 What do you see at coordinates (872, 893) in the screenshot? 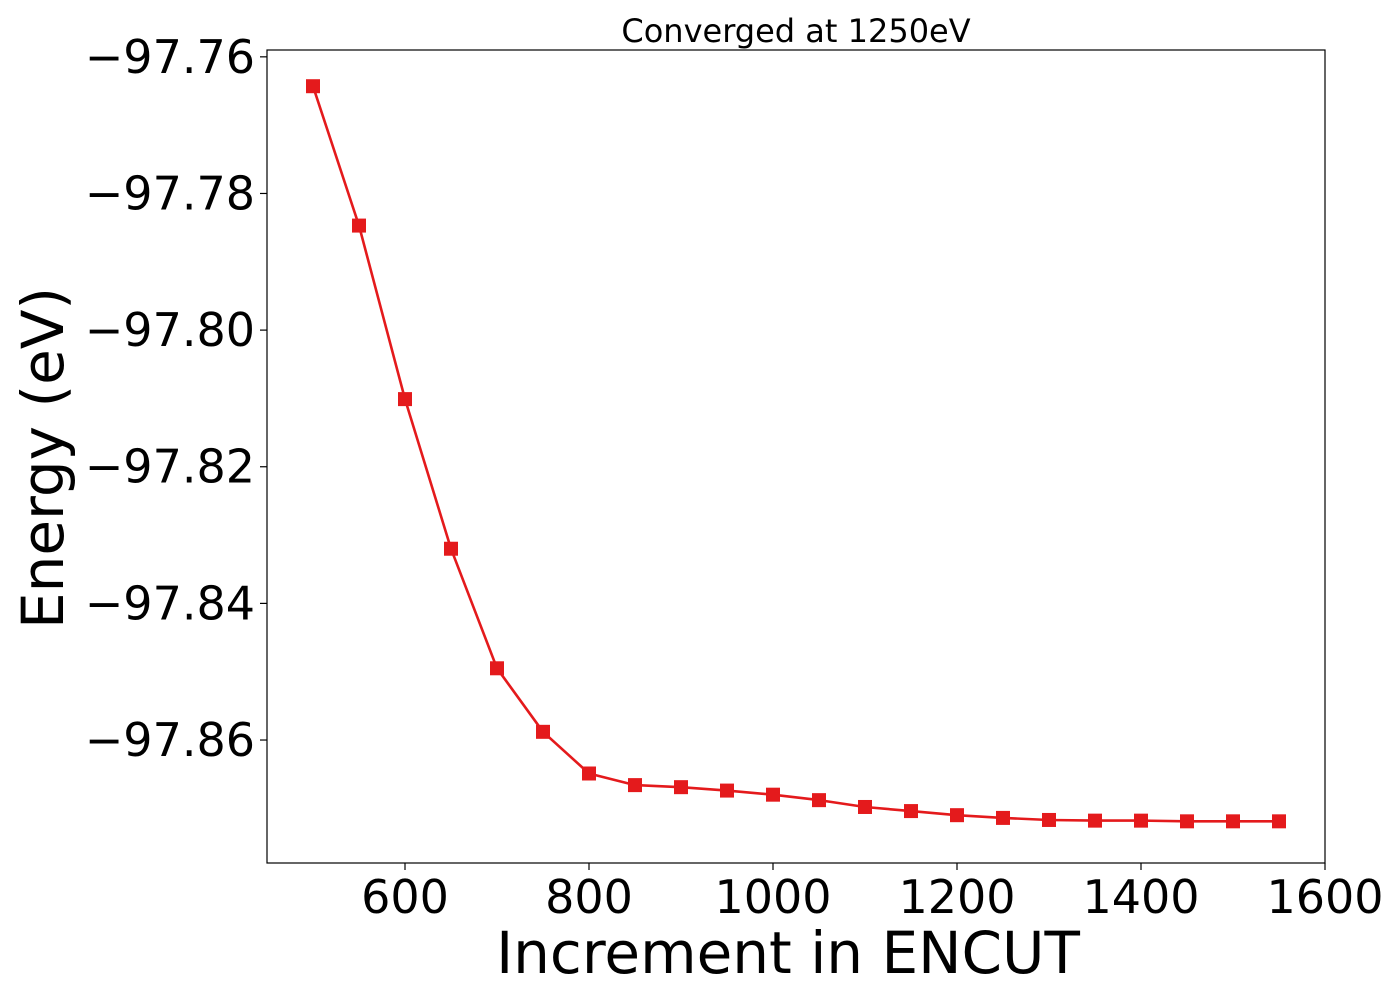
I see `x-axis: 600 800 1000 1200 1400 1600` at bounding box center [872, 893].